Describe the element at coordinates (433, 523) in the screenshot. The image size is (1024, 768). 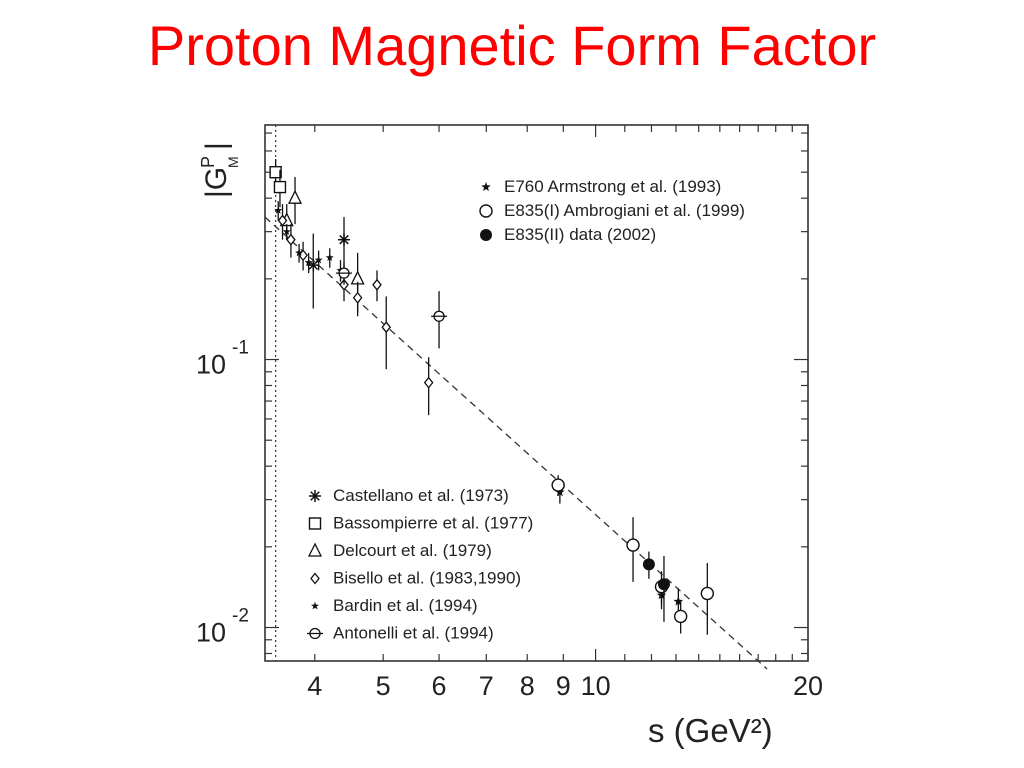
I see `legend-label: Bassompierre et al. (1977)` at that location.